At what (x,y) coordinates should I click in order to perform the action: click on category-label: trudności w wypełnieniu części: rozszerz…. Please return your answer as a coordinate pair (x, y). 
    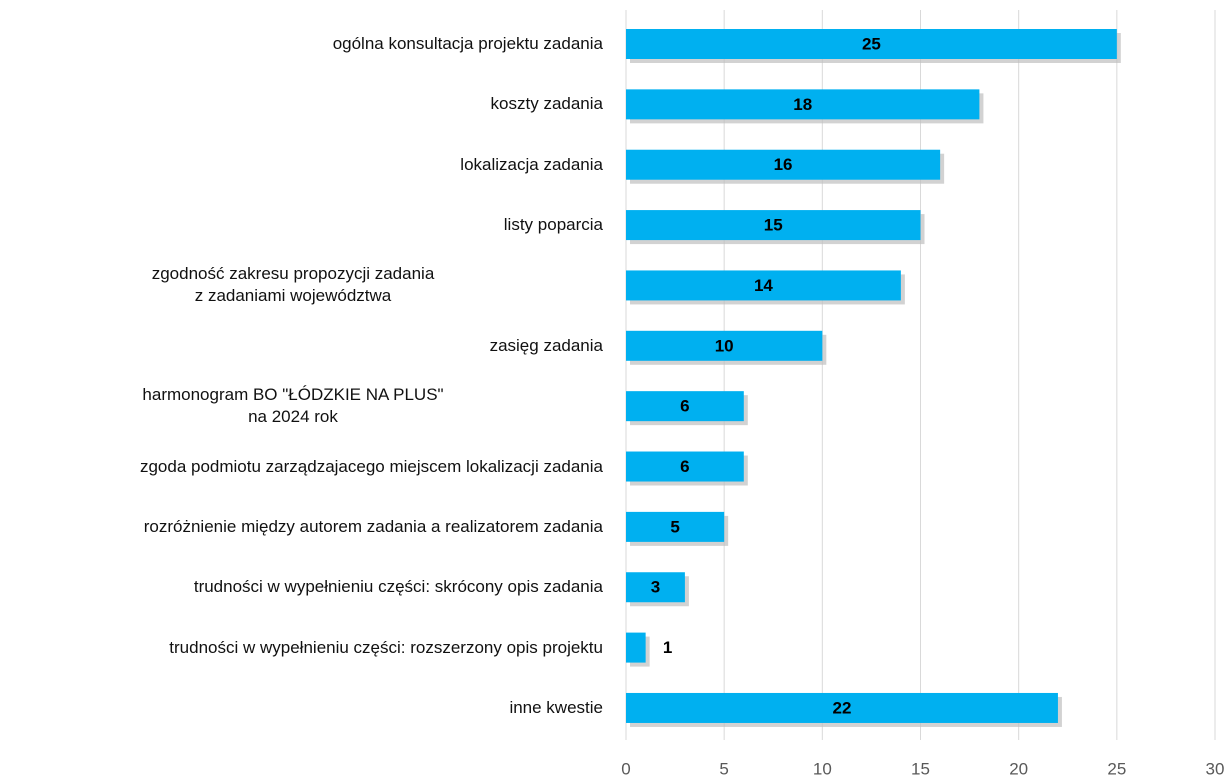
    Looking at the image, I should click on (386, 647).